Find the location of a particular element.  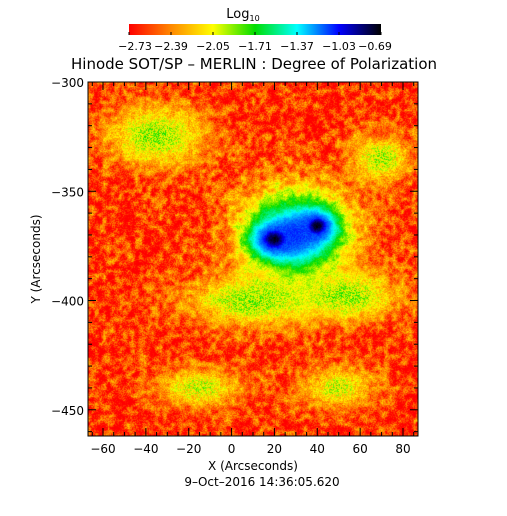

colorbar-tick-label: −2.39 is located at coordinates (171, 46).